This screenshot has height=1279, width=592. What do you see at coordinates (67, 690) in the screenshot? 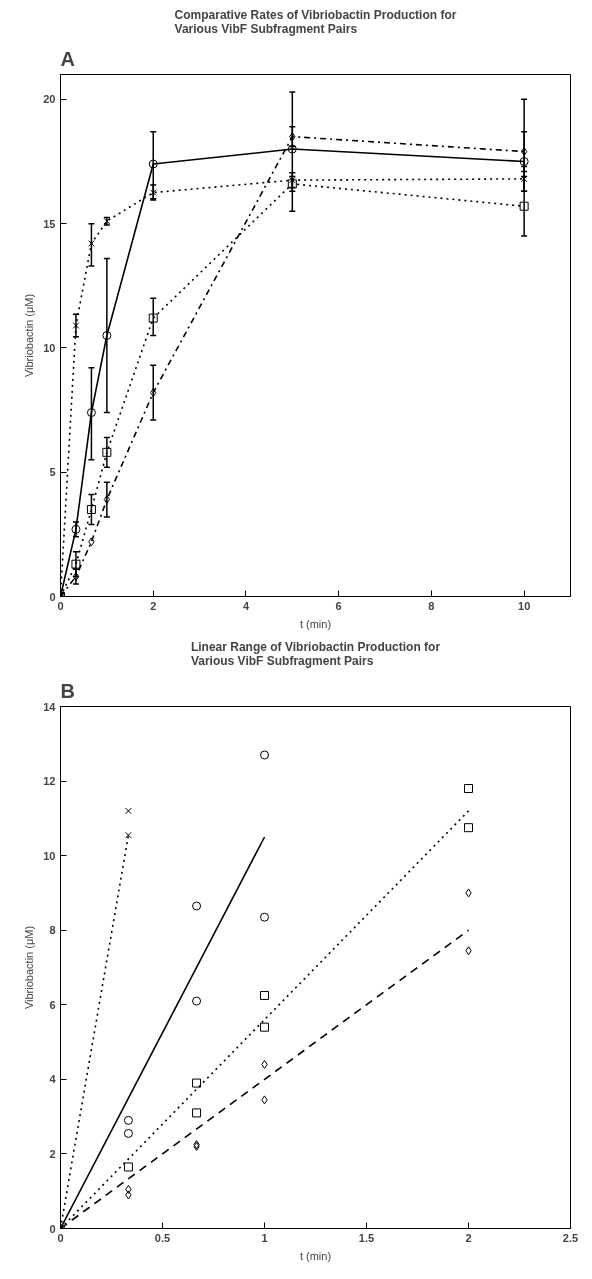
I see `text: B` at bounding box center [67, 690].